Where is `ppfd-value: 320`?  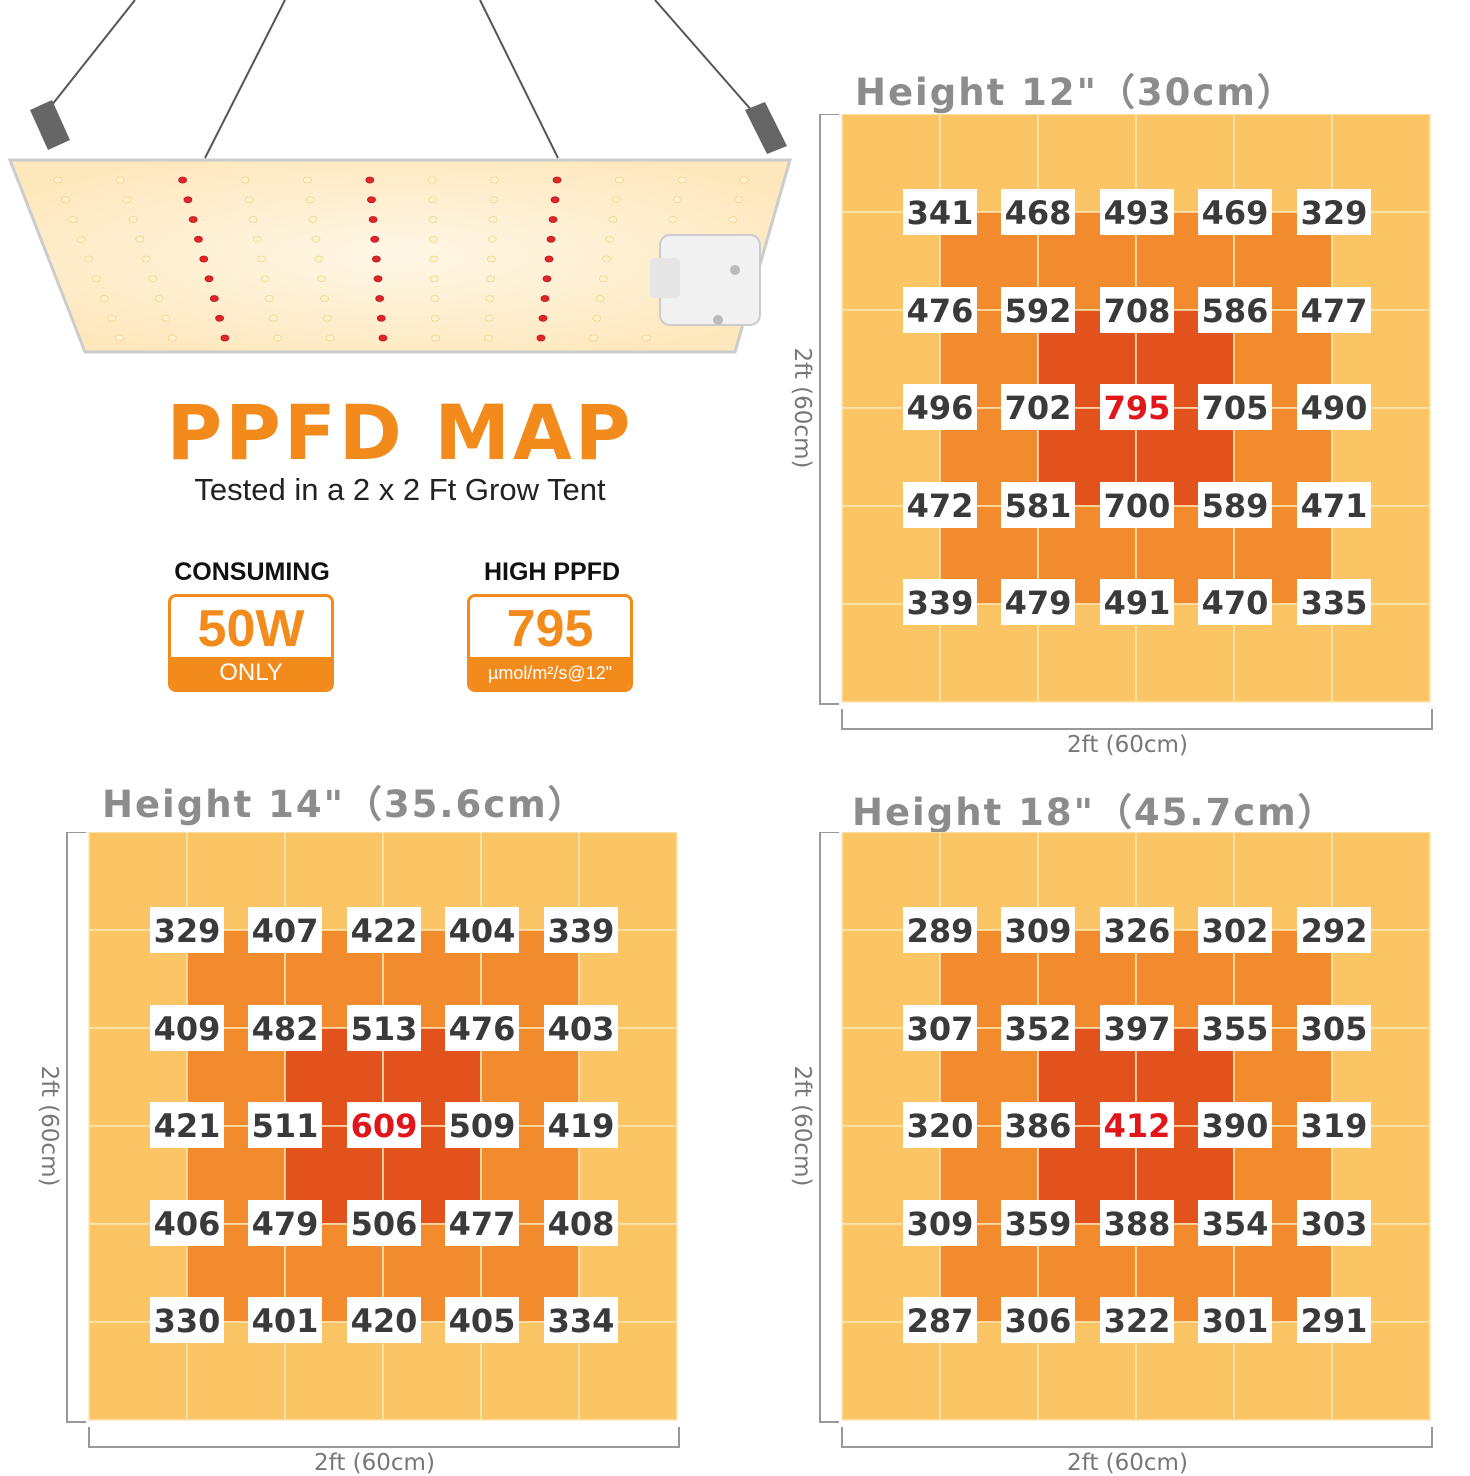 ppfd-value: 320 is located at coordinates (940, 1126).